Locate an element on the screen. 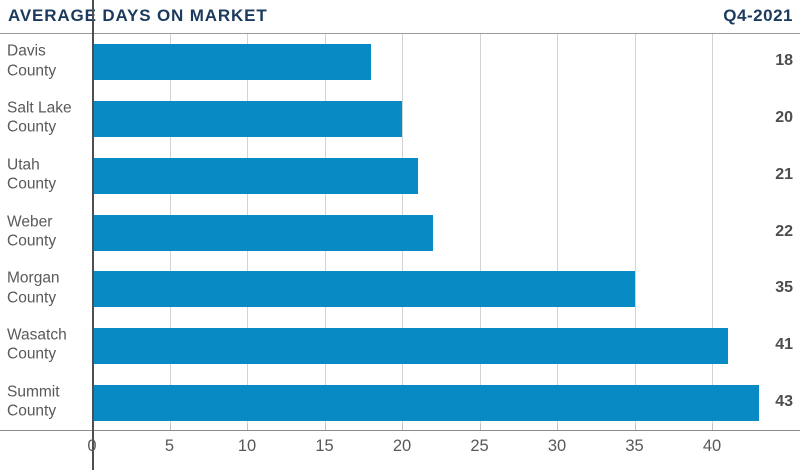  x-tick-label-25: 25 is located at coordinates (479, 446).